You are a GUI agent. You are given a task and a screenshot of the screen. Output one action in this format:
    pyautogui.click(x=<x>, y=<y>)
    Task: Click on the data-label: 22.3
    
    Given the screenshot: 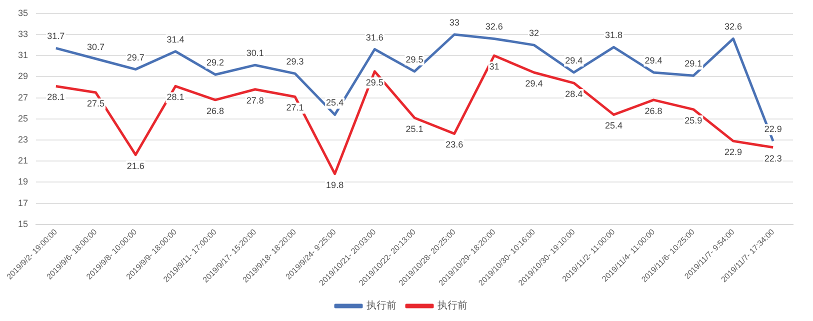 What is the action you would take?
    pyautogui.click(x=773, y=158)
    